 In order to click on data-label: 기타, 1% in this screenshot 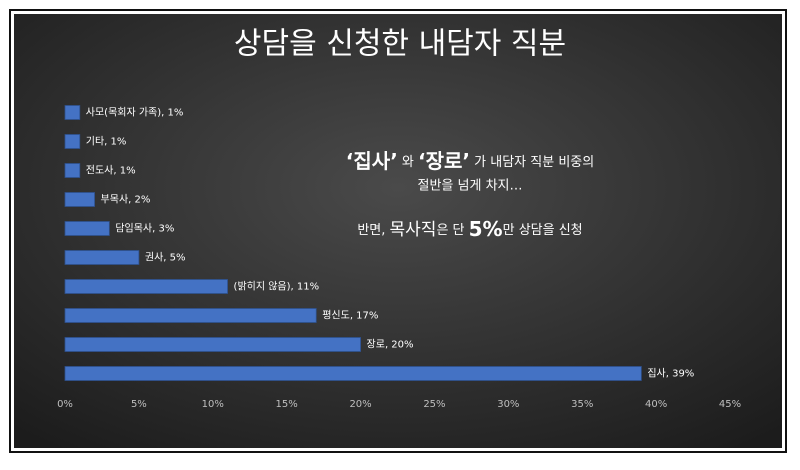, I will do `click(106, 142)`.